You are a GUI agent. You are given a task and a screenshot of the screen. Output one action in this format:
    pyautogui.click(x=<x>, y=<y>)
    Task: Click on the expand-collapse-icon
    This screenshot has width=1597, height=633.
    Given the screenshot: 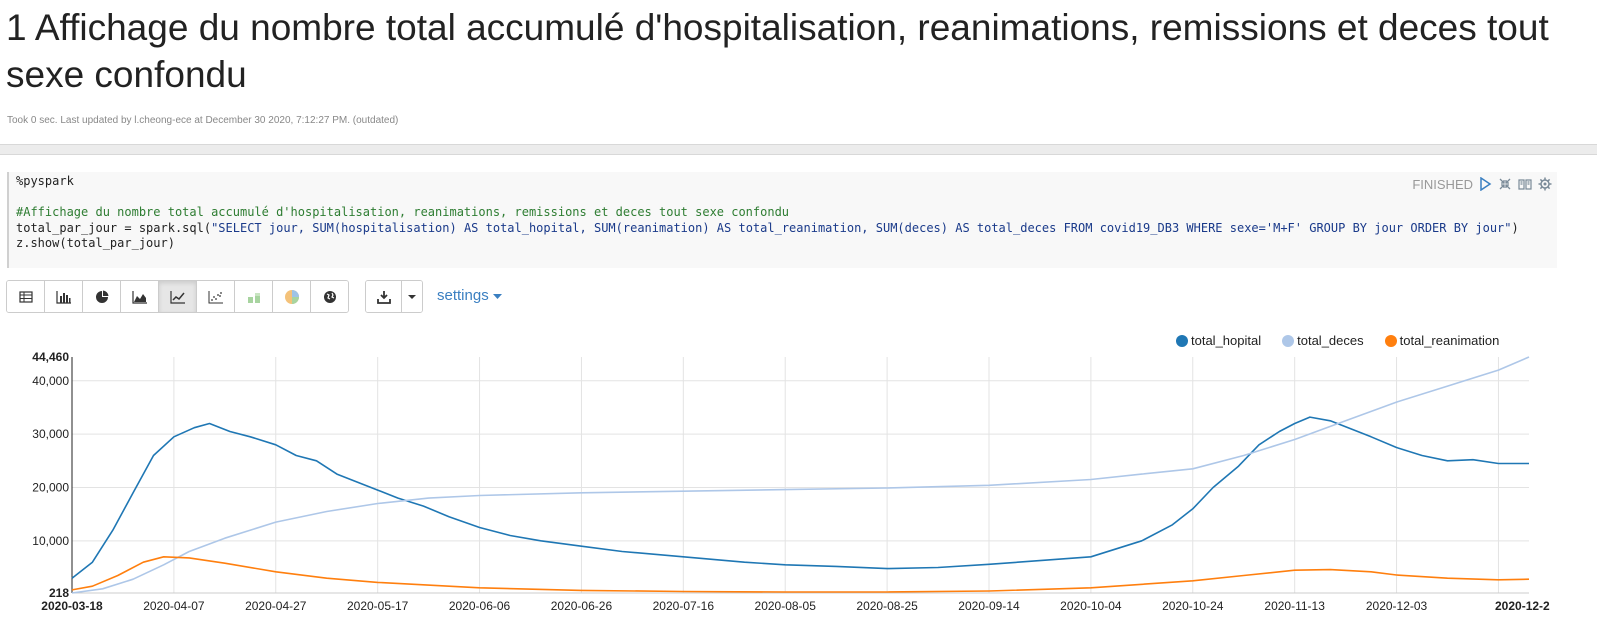 What is the action you would take?
    pyautogui.click(x=1505, y=184)
    